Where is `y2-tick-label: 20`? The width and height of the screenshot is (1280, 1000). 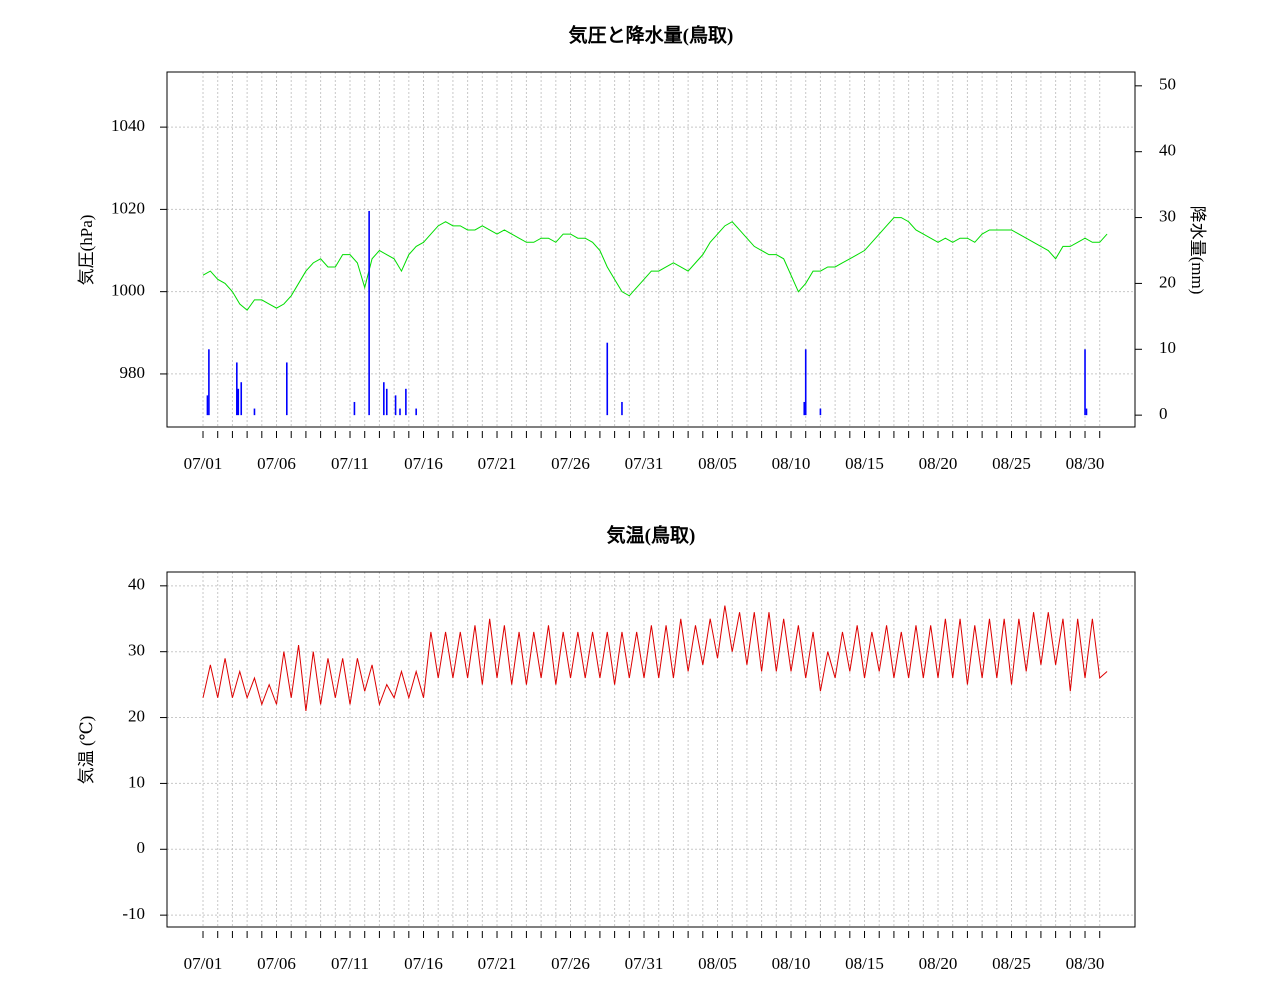 y2-tick-label: 20 is located at coordinates (1167, 281).